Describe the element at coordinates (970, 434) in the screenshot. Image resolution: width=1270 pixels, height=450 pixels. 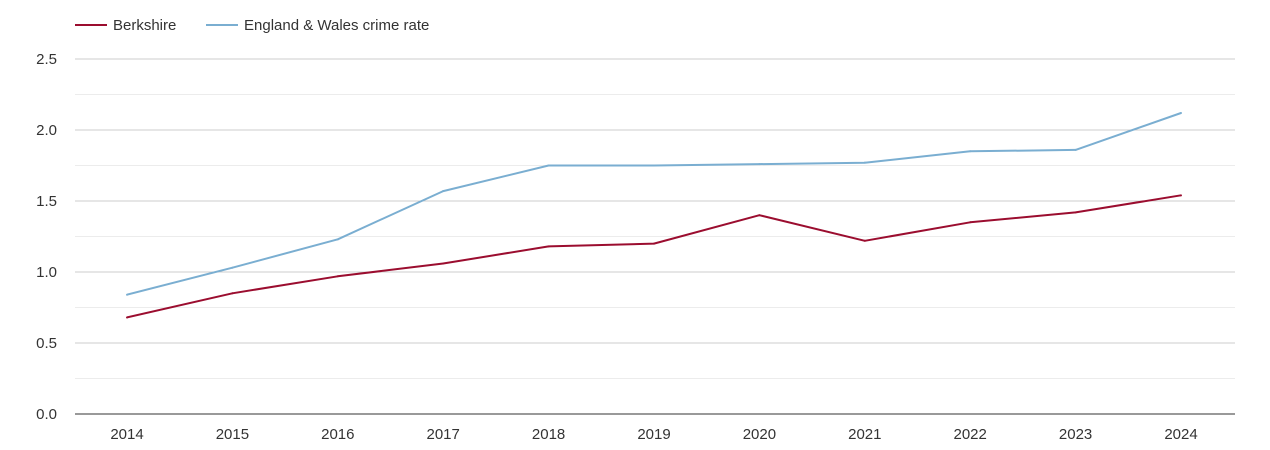
I see `x-tick-label: 2022` at that location.